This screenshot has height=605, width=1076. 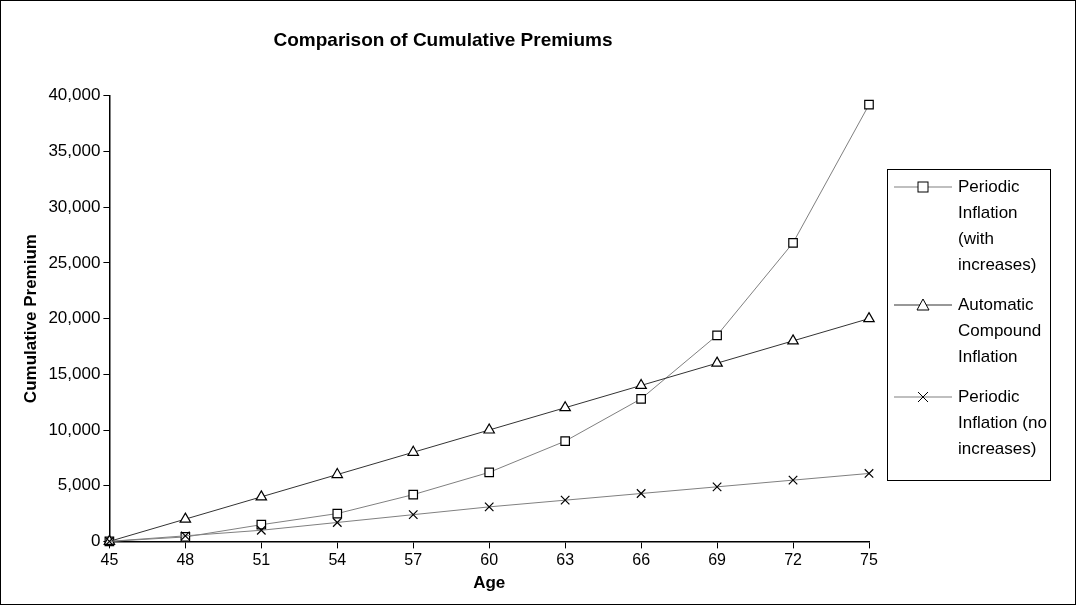 What do you see at coordinates (261, 560) in the screenshot?
I see `x-tick-label: 51` at bounding box center [261, 560].